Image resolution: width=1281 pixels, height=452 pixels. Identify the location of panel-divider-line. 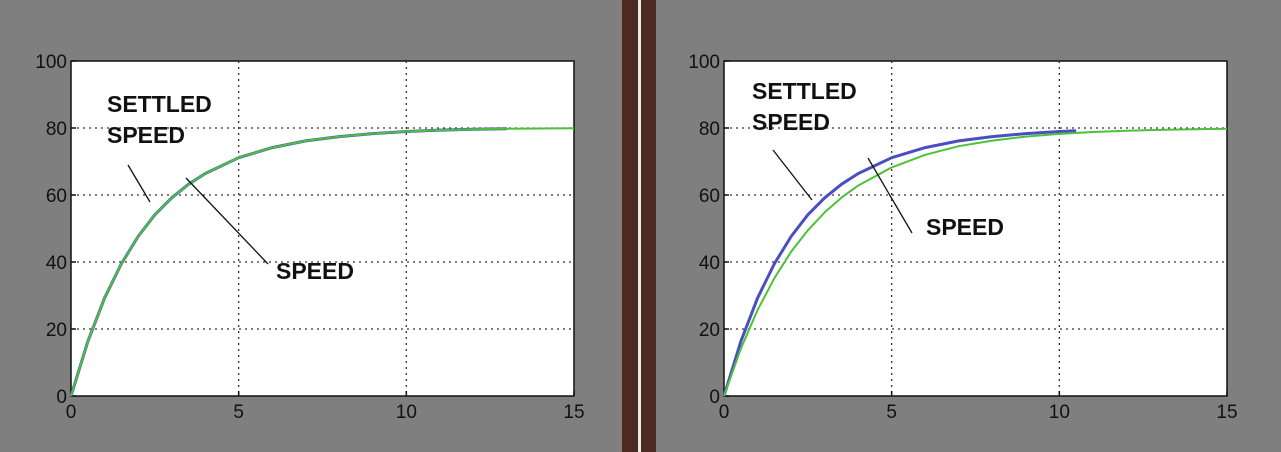
(639, 226).